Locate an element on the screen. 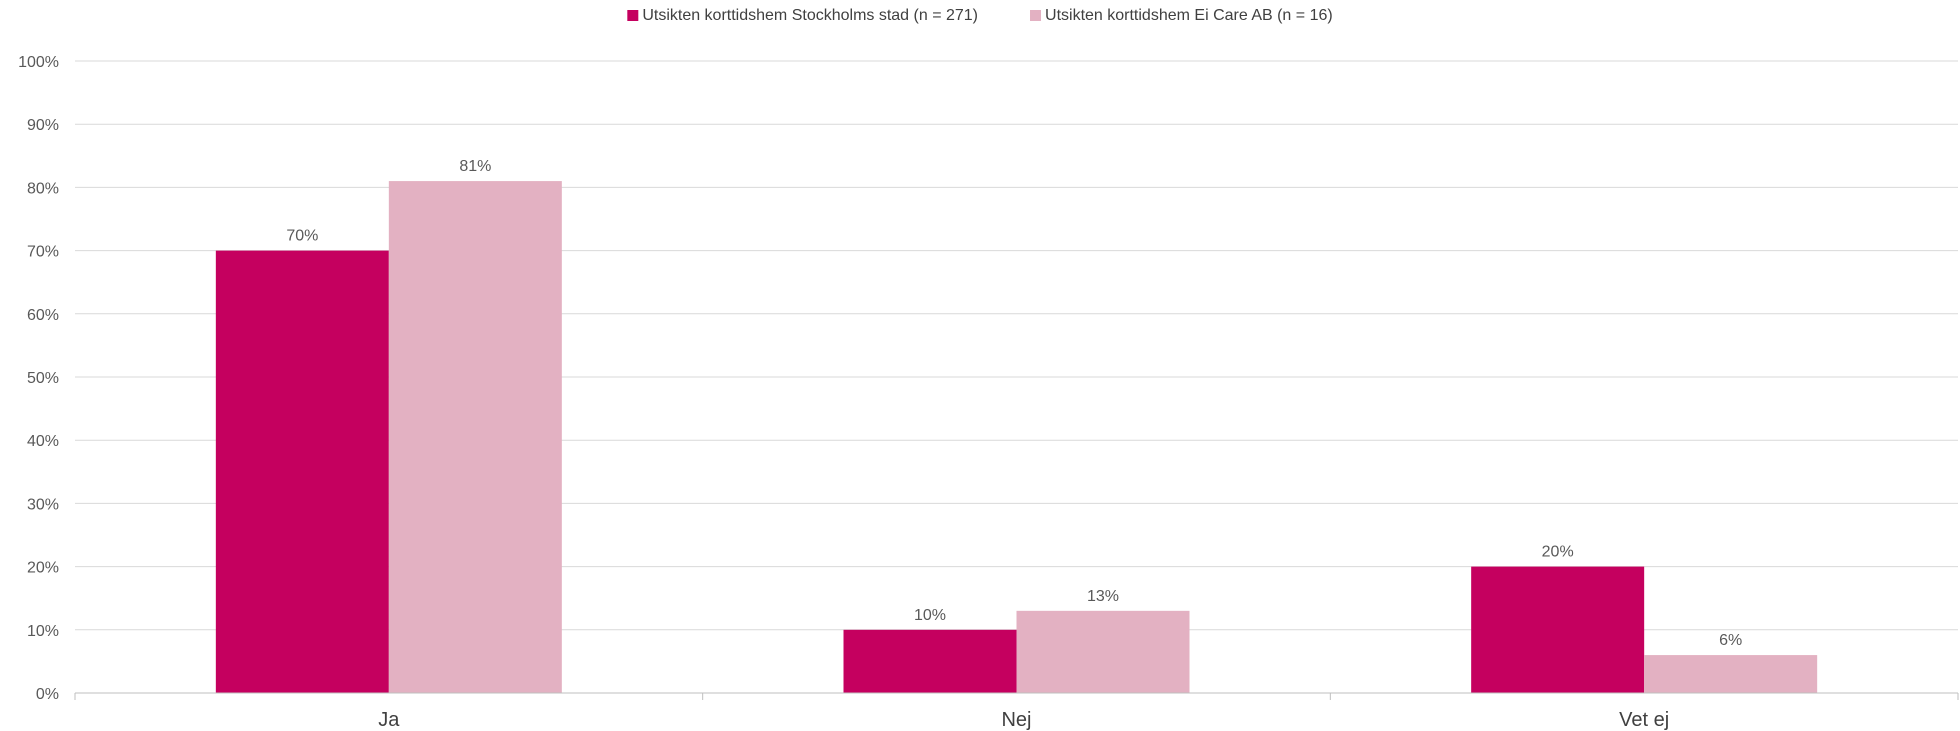 The width and height of the screenshot is (1960, 731). y-tick-label: 0% is located at coordinates (47, 694).